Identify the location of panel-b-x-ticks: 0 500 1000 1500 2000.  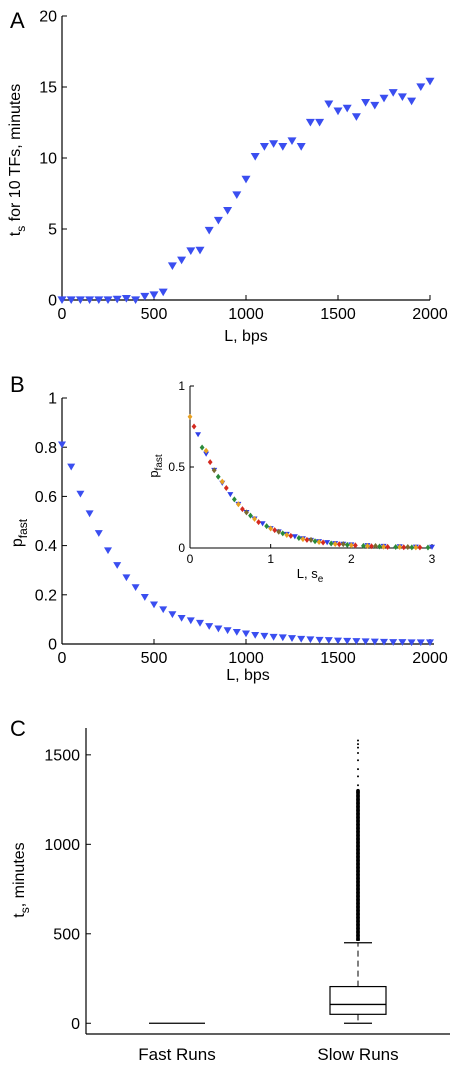
(253, 653).